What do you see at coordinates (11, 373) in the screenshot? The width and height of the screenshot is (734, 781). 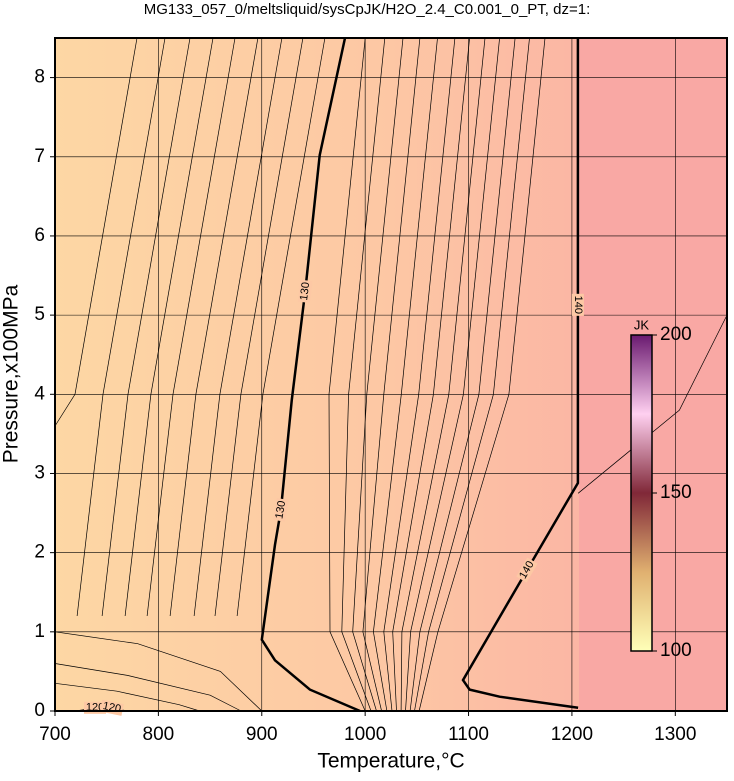 I see `y-axis-label: Pressure,x100MPa` at bounding box center [11, 373].